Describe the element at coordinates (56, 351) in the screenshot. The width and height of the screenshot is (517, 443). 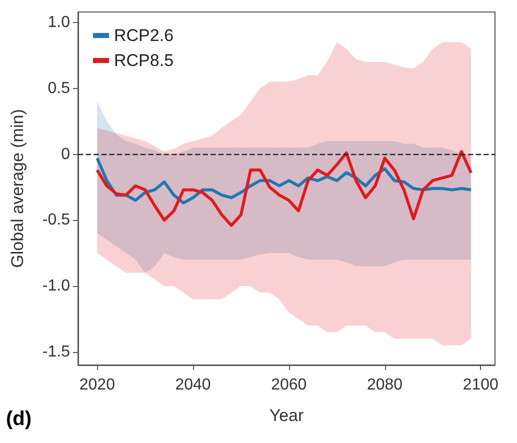
I see `y-tick-label: -1.5` at that location.